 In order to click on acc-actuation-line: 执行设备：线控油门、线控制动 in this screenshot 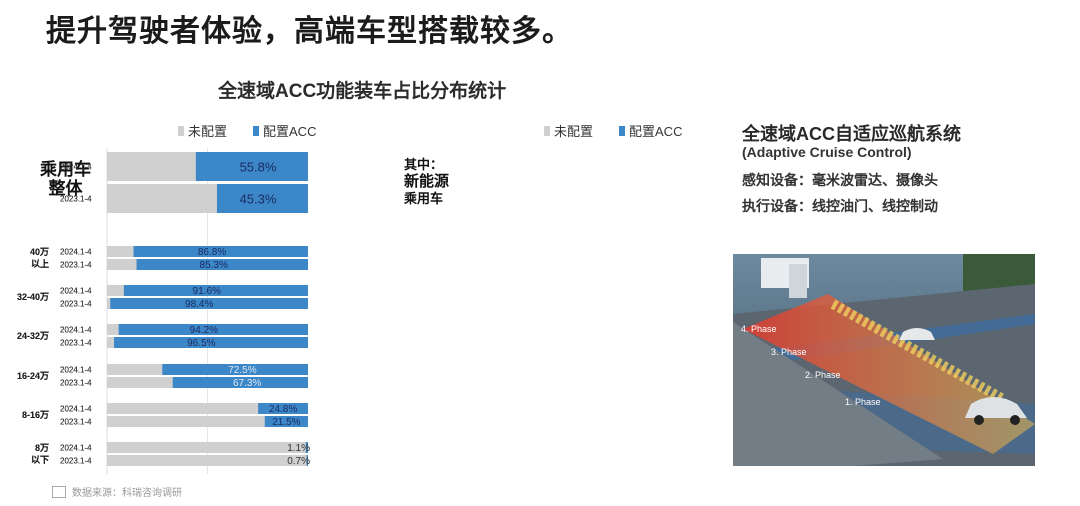, I will do `click(840, 206)`.